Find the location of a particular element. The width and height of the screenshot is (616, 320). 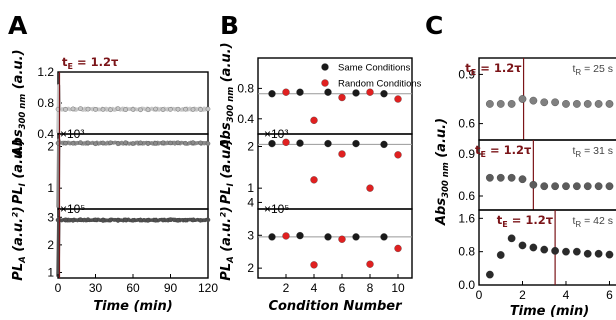

panel-c-tr-label-2: tR = 31 s is located at coordinates (592, 152).